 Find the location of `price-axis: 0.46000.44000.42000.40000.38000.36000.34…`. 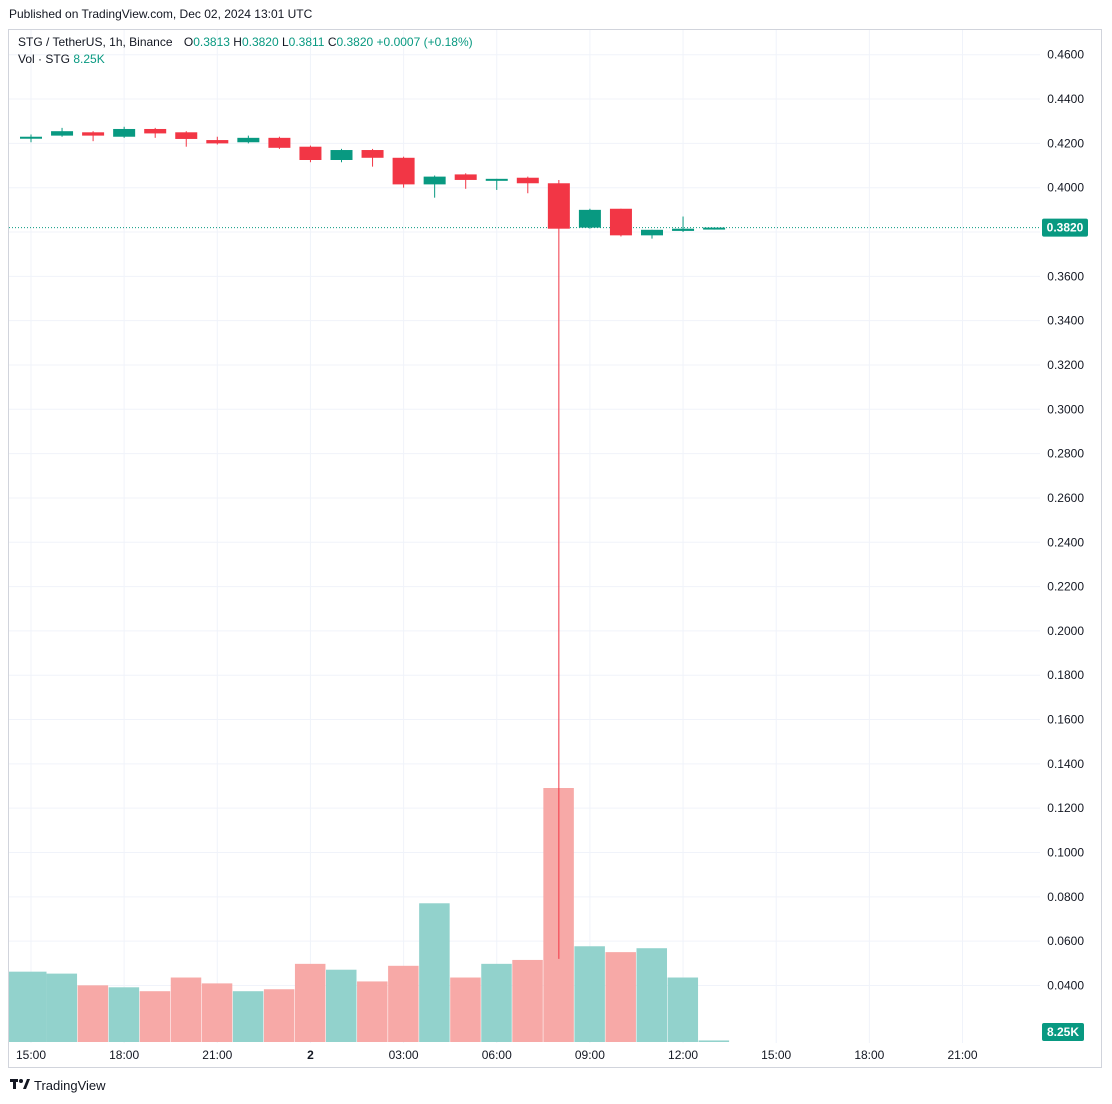

price-axis: 0.46000.44000.42000.40000.38000.36000.34… is located at coordinates (1065, 544).